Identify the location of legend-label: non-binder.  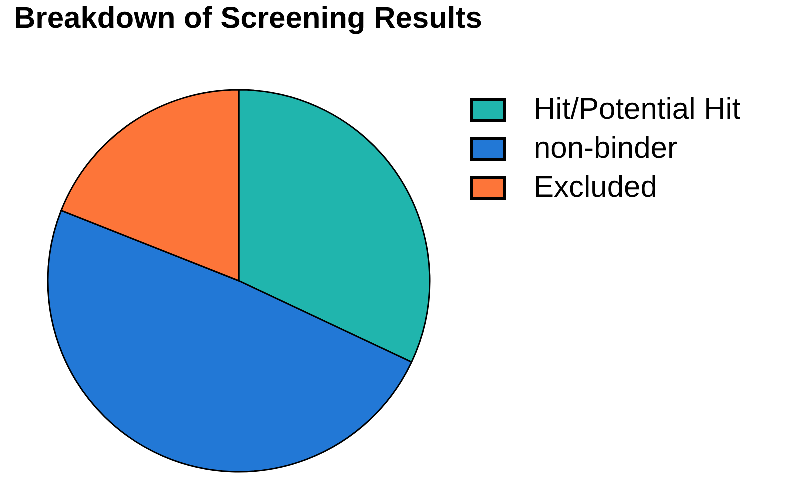
(606, 149).